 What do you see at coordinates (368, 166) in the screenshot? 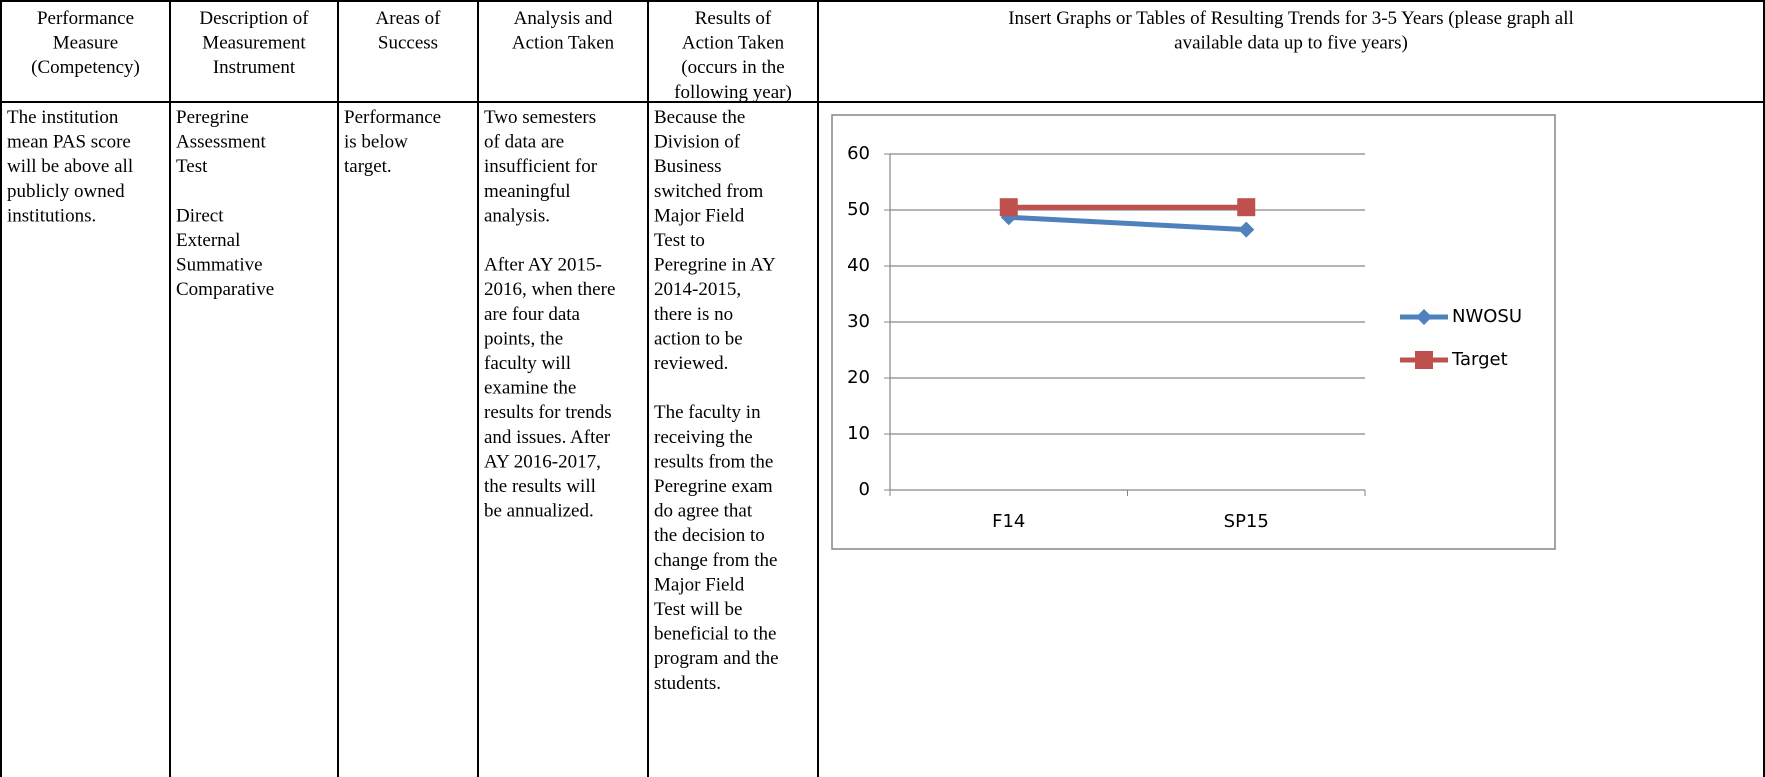
I see `cell-text: target.` at bounding box center [368, 166].